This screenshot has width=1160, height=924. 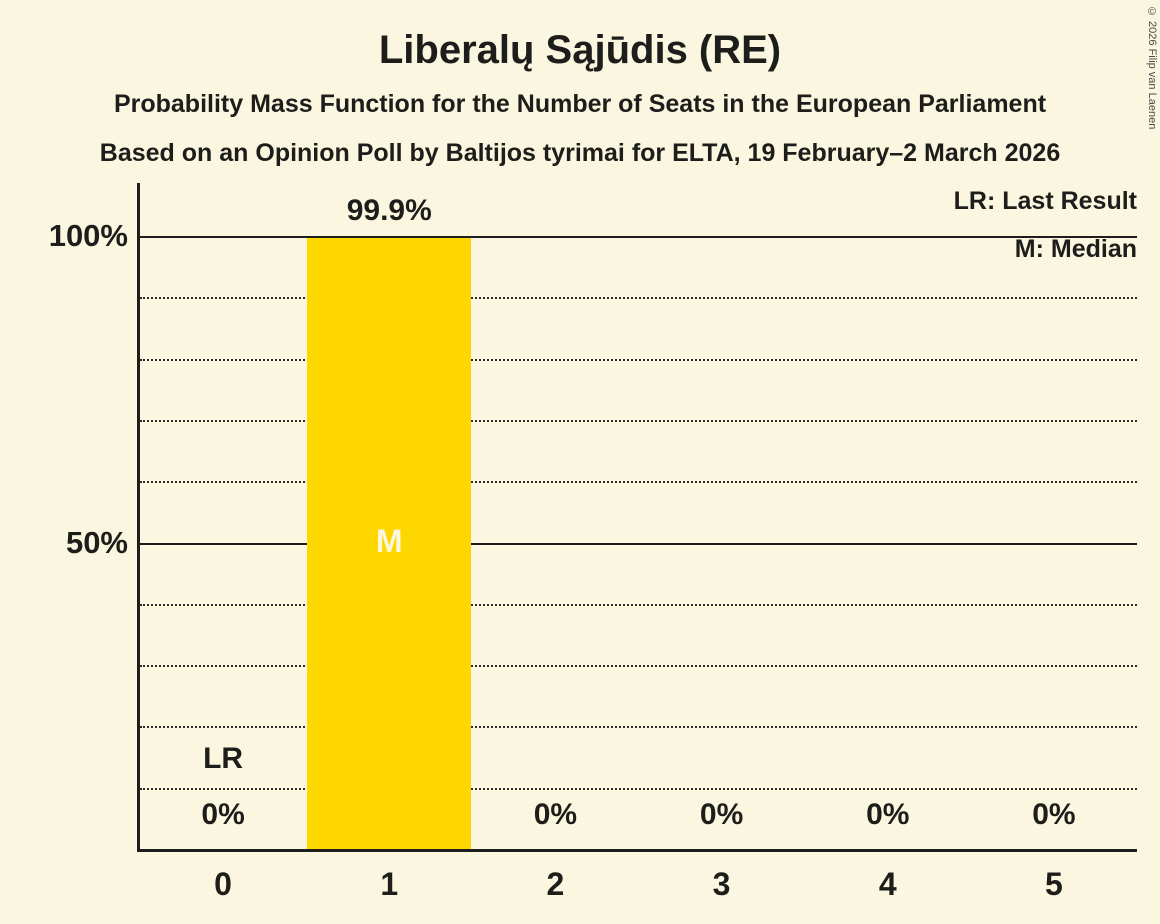 I want to click on value-label-seat-3: 0%, so click(x=721, y=814).